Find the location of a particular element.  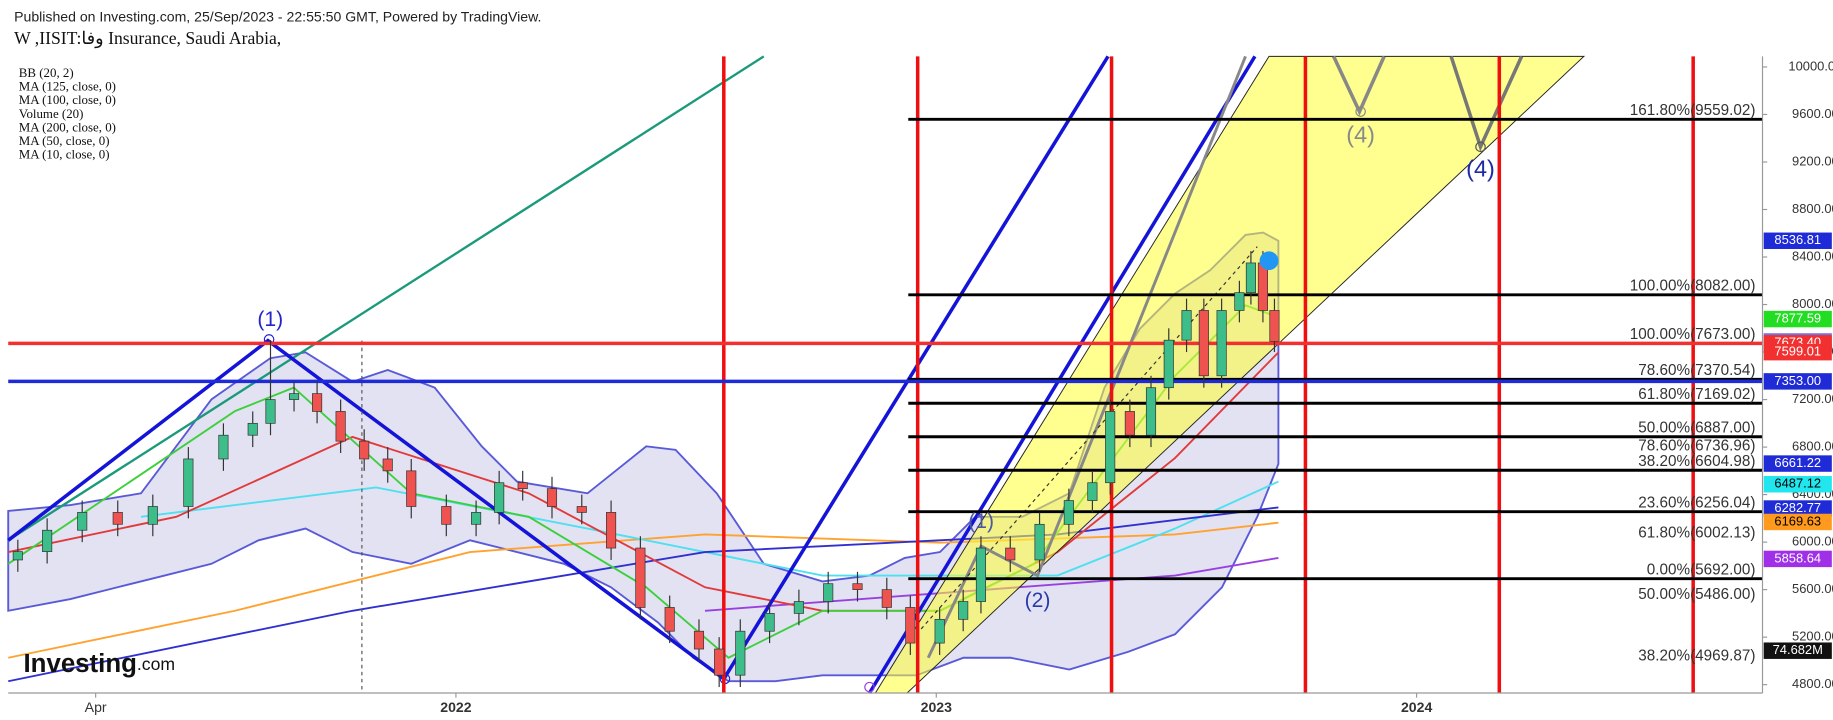

price-label: 5858.64 is located at coordinates (1797, 557).